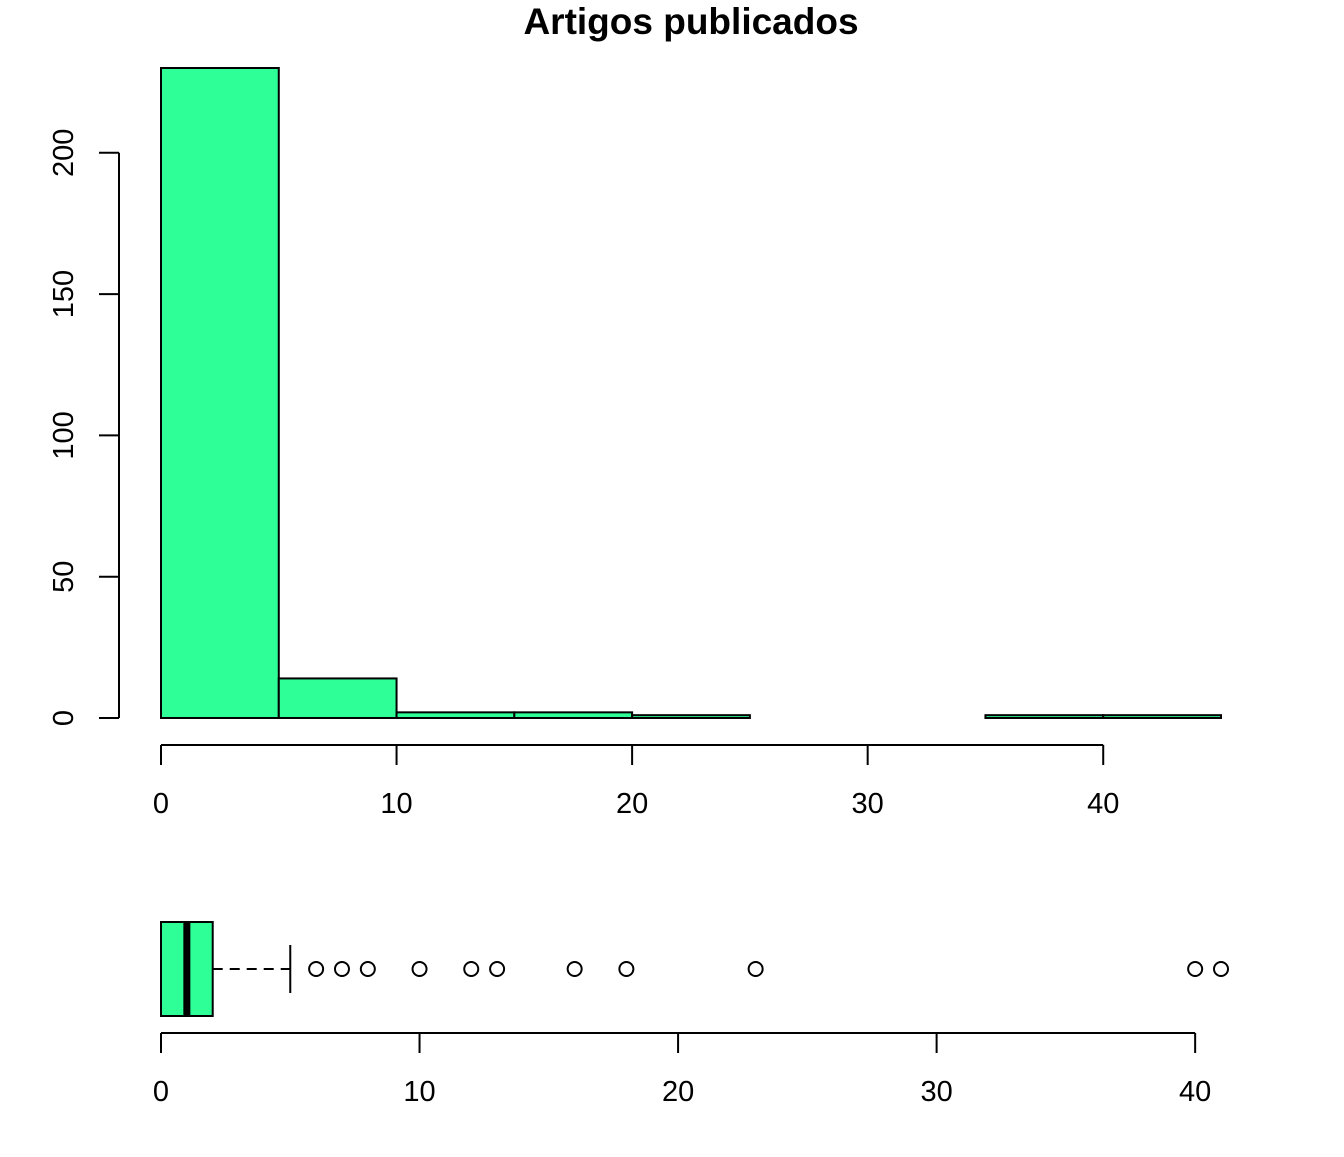 The height and width of the screenshot is (1157, 1344). I want to click on histogram-x-tick-label-3: 30, so click(868, 804).